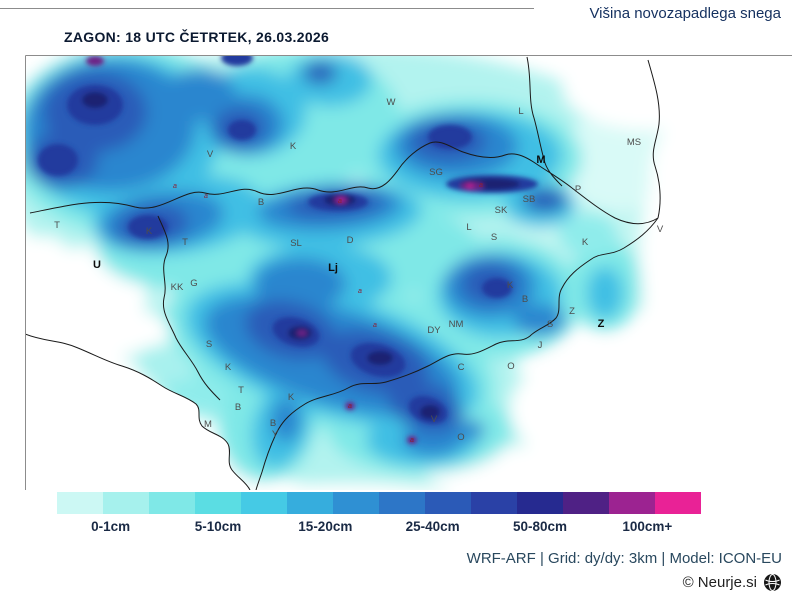 The width and height of the screenshot is (800, 601). Describe the element at coordinates (772, 582) in the screenshot. I see `globe-icon` at that location.